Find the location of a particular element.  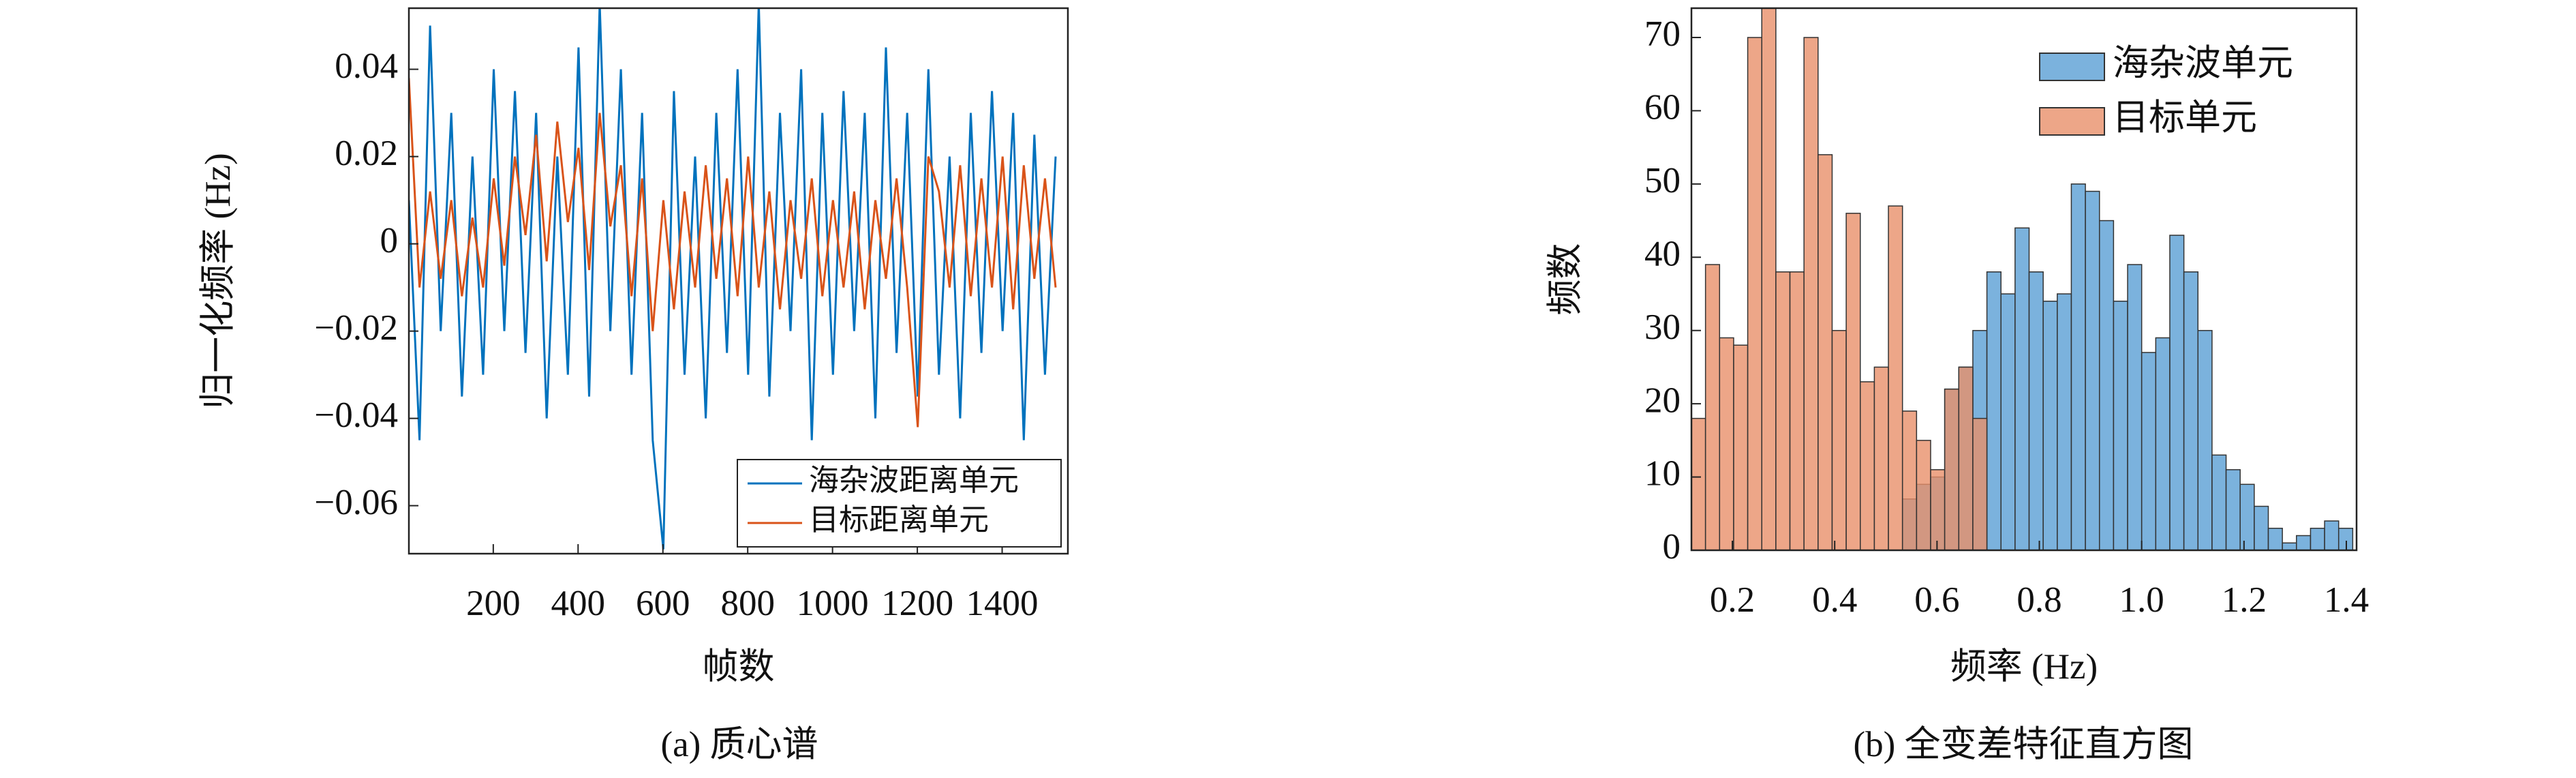

y-tick-label: 40 is located at coordinates (1662, 253).